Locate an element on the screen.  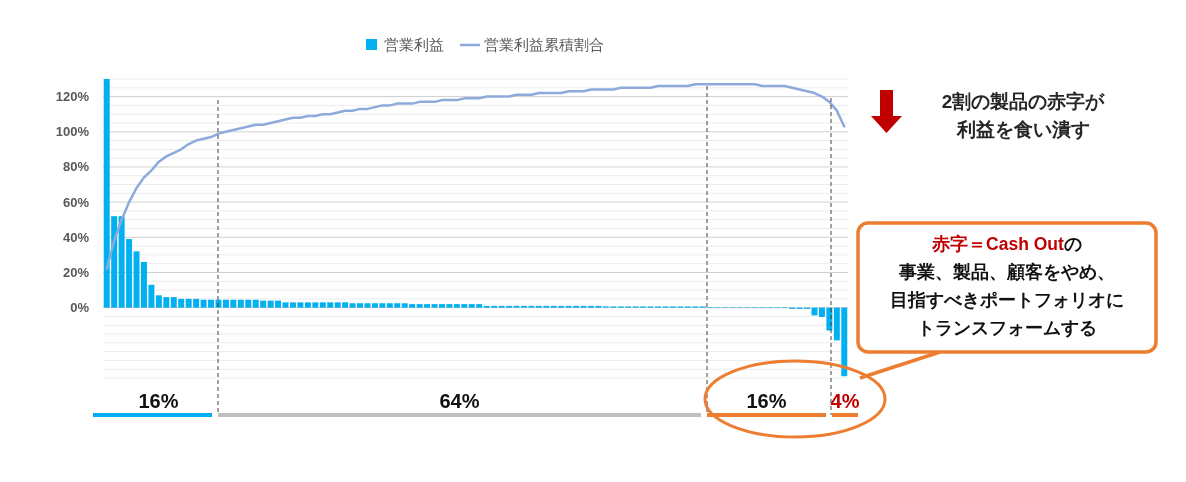
text: 赤字＝Cash Outの事業、製品、顧客をやめ、目指すべきポートフォリオにトランスフォームする is located at coordinates (1007, 286).